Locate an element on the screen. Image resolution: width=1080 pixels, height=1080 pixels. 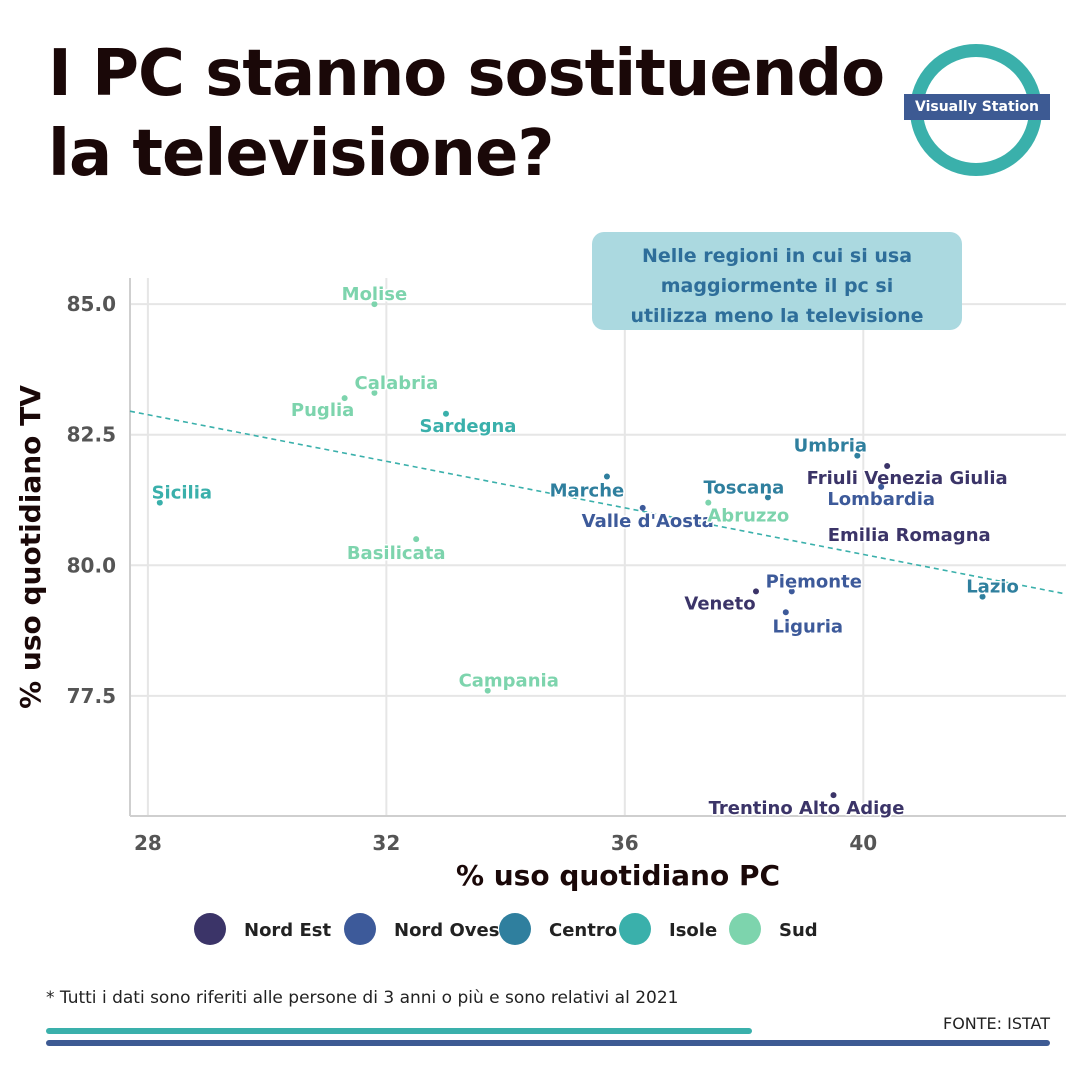
y-tick-label: 80.0 is located at coordinates (91, 565).